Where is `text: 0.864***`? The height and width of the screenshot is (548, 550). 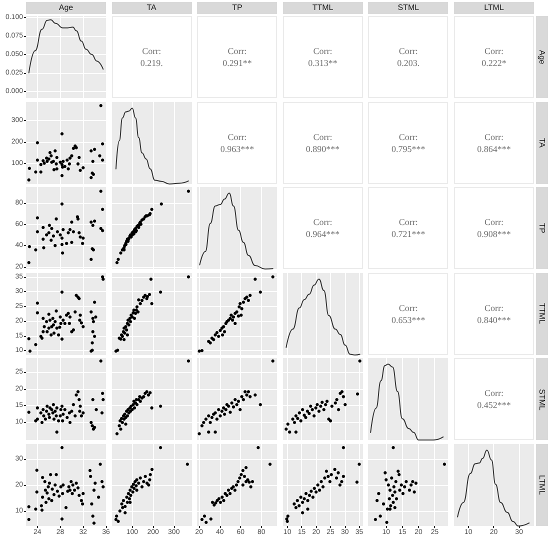
text: 0.864*** is located at coordinates (494, 148).